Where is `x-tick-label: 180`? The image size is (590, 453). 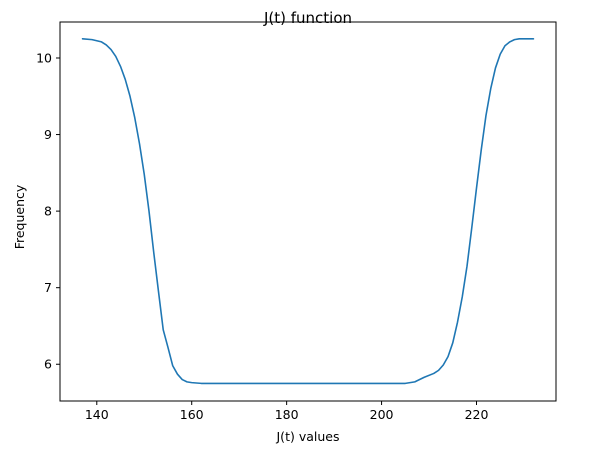 x-tick-label: 180 is located at coordinates (287, 414).